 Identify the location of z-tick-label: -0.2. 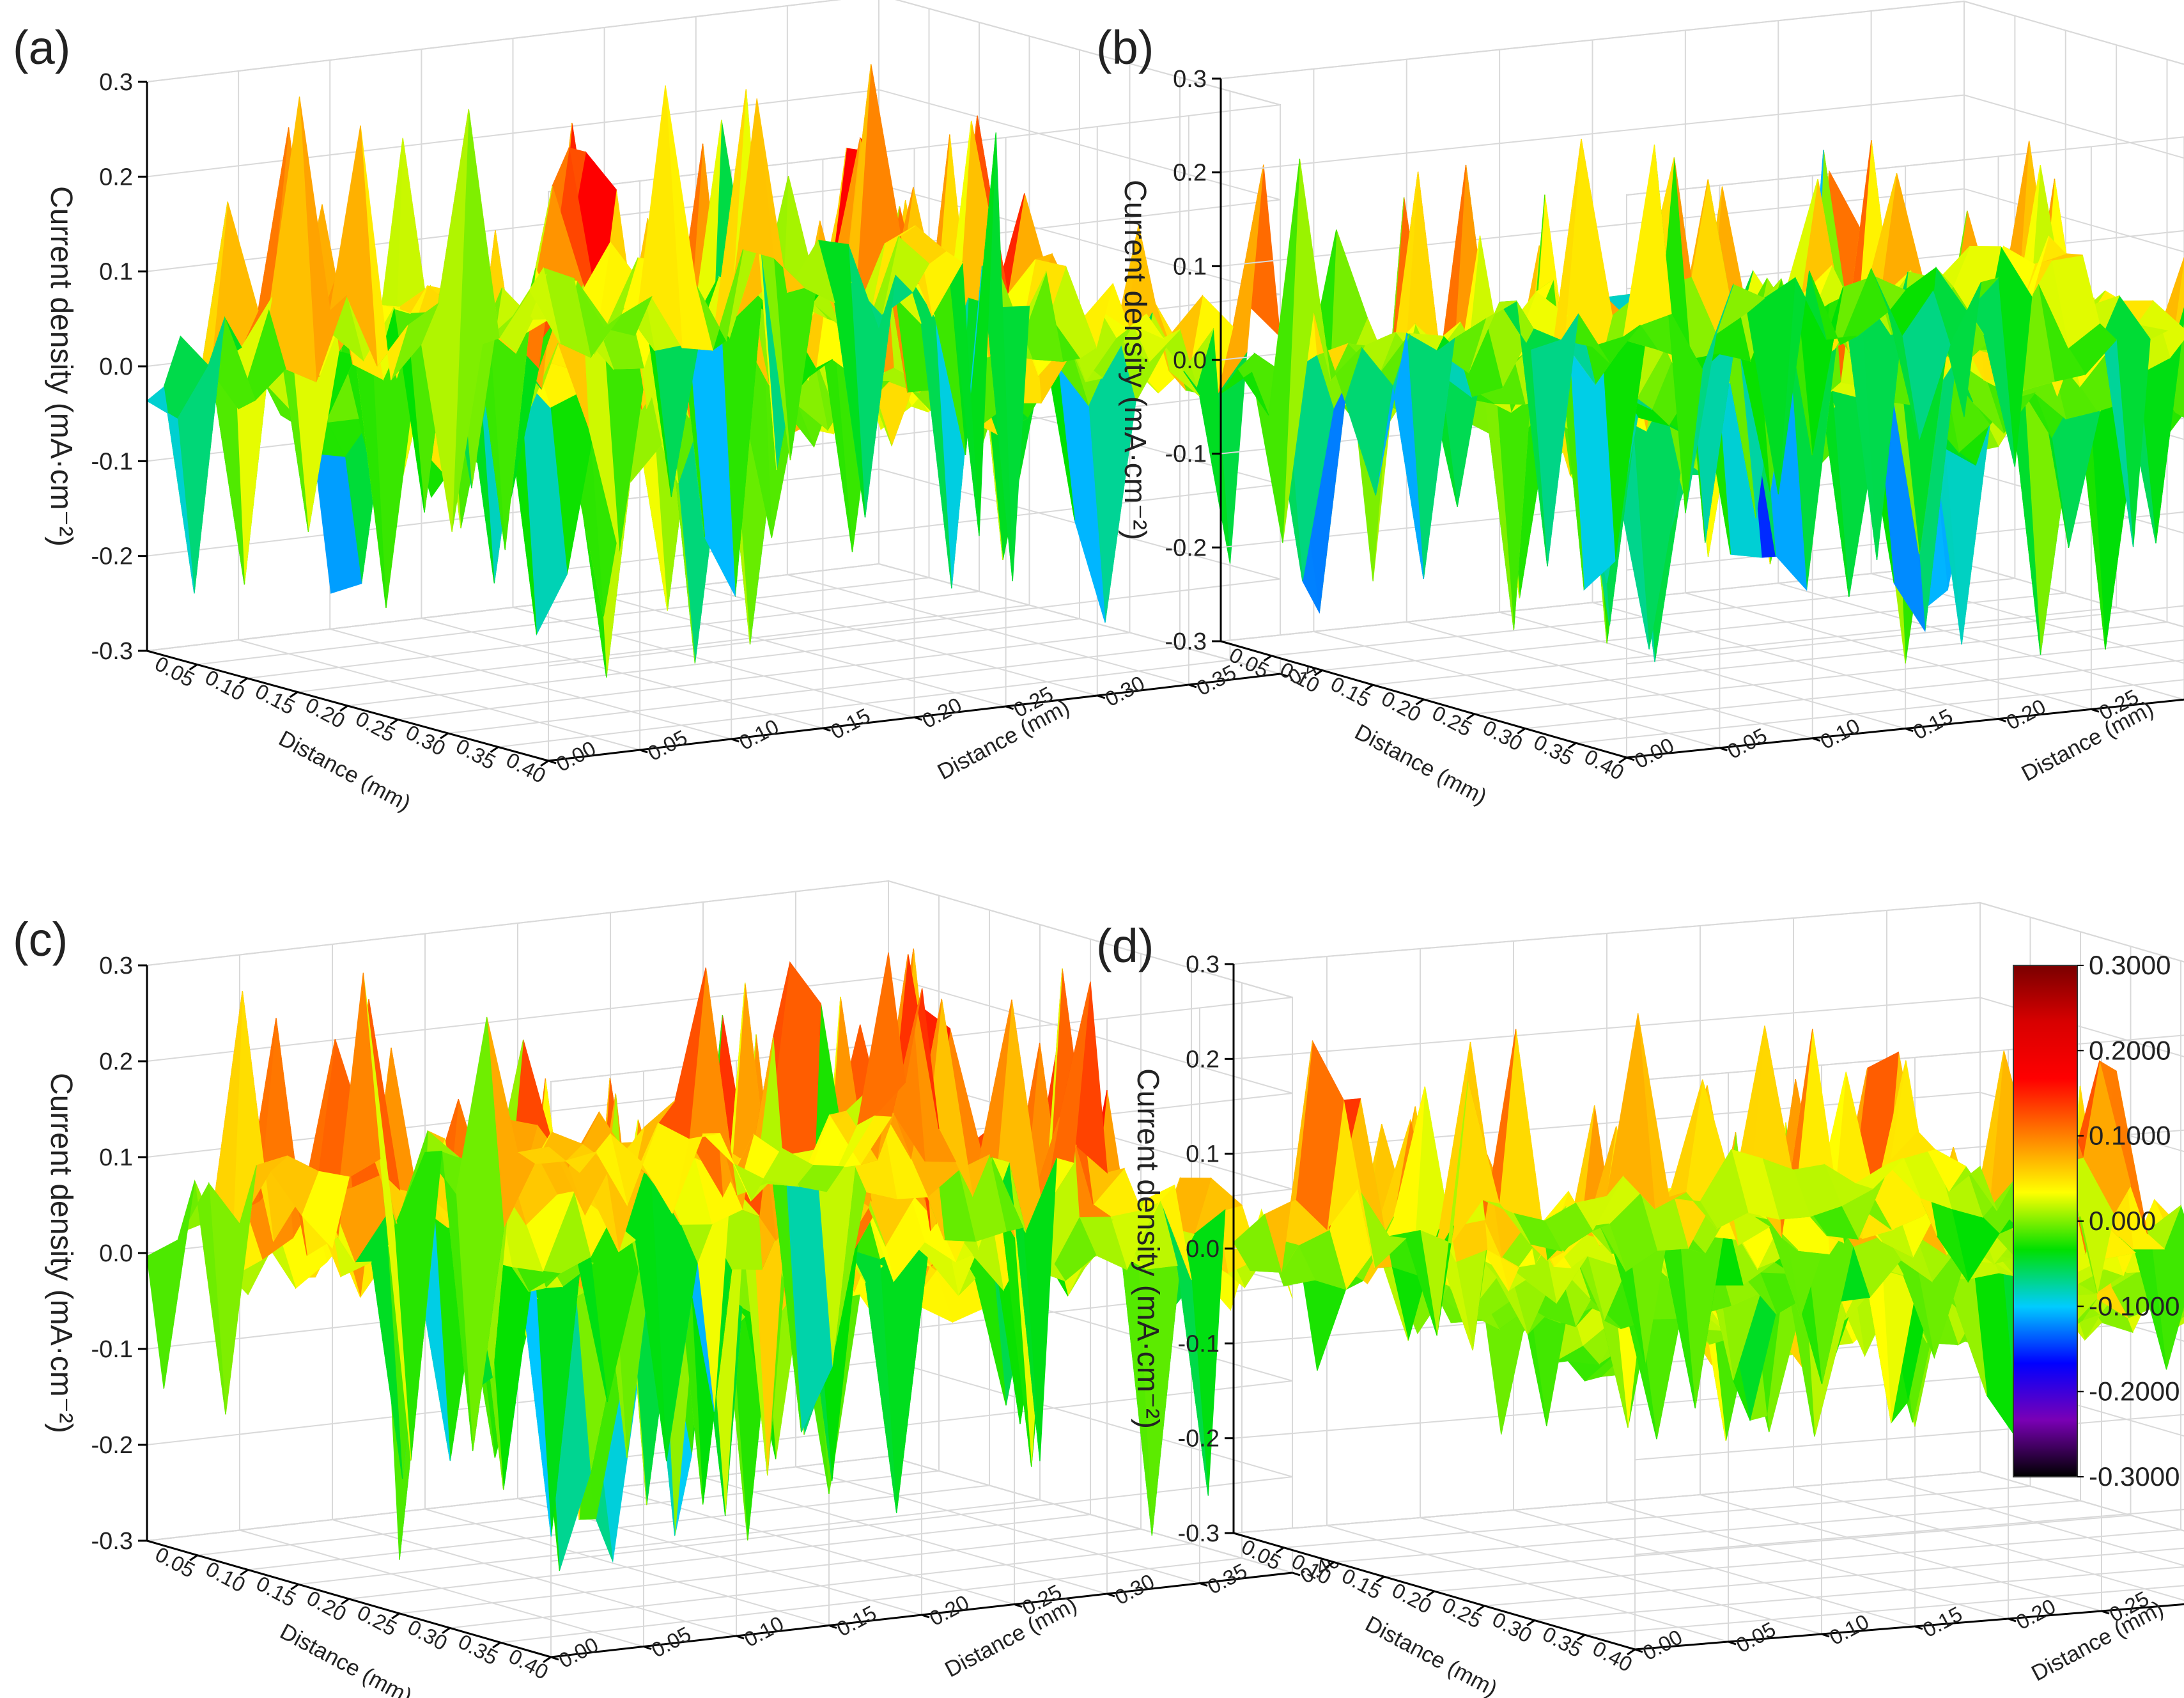
(112, 556).